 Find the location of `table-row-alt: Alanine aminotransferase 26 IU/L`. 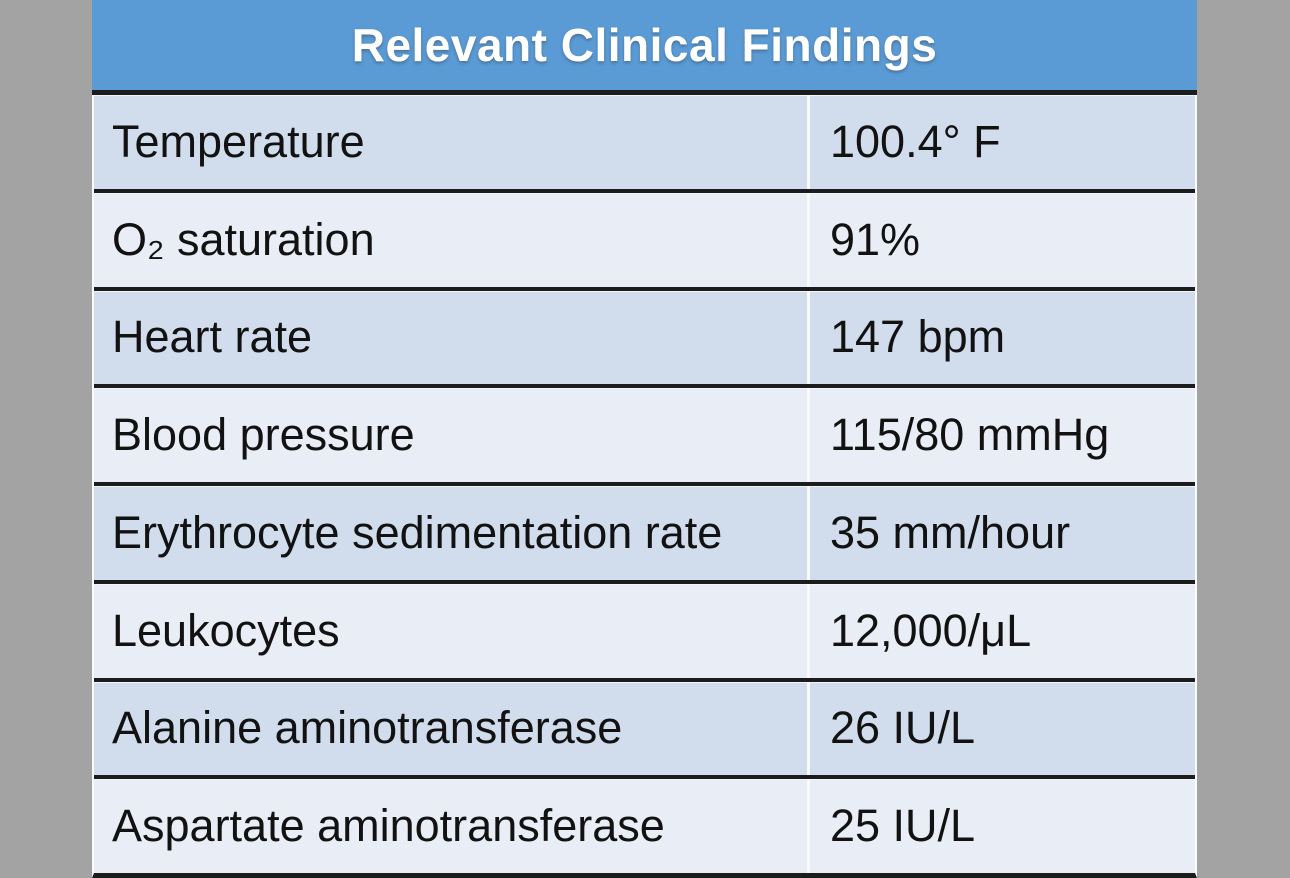

table-row-alt: Alanine aminotransferase 26 IU/L is located at coordinates (644, 726).